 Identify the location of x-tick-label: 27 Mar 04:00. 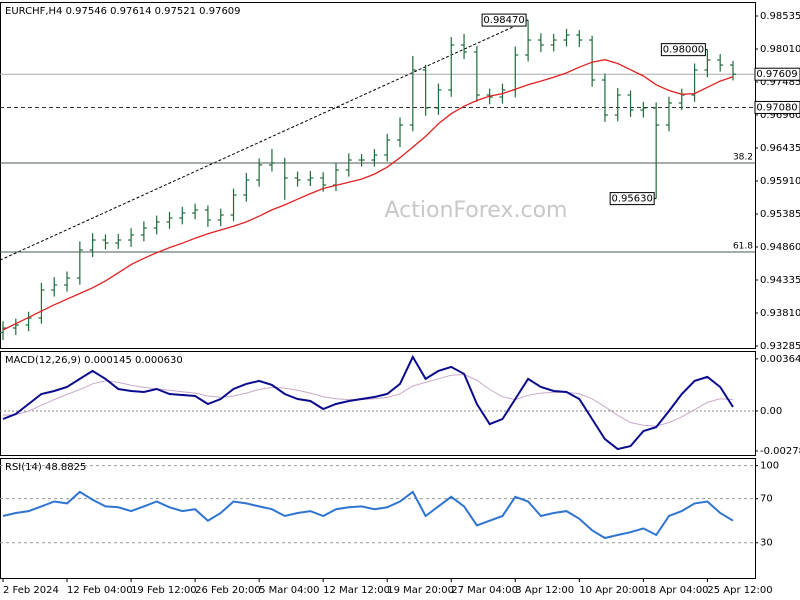
(484, 590).